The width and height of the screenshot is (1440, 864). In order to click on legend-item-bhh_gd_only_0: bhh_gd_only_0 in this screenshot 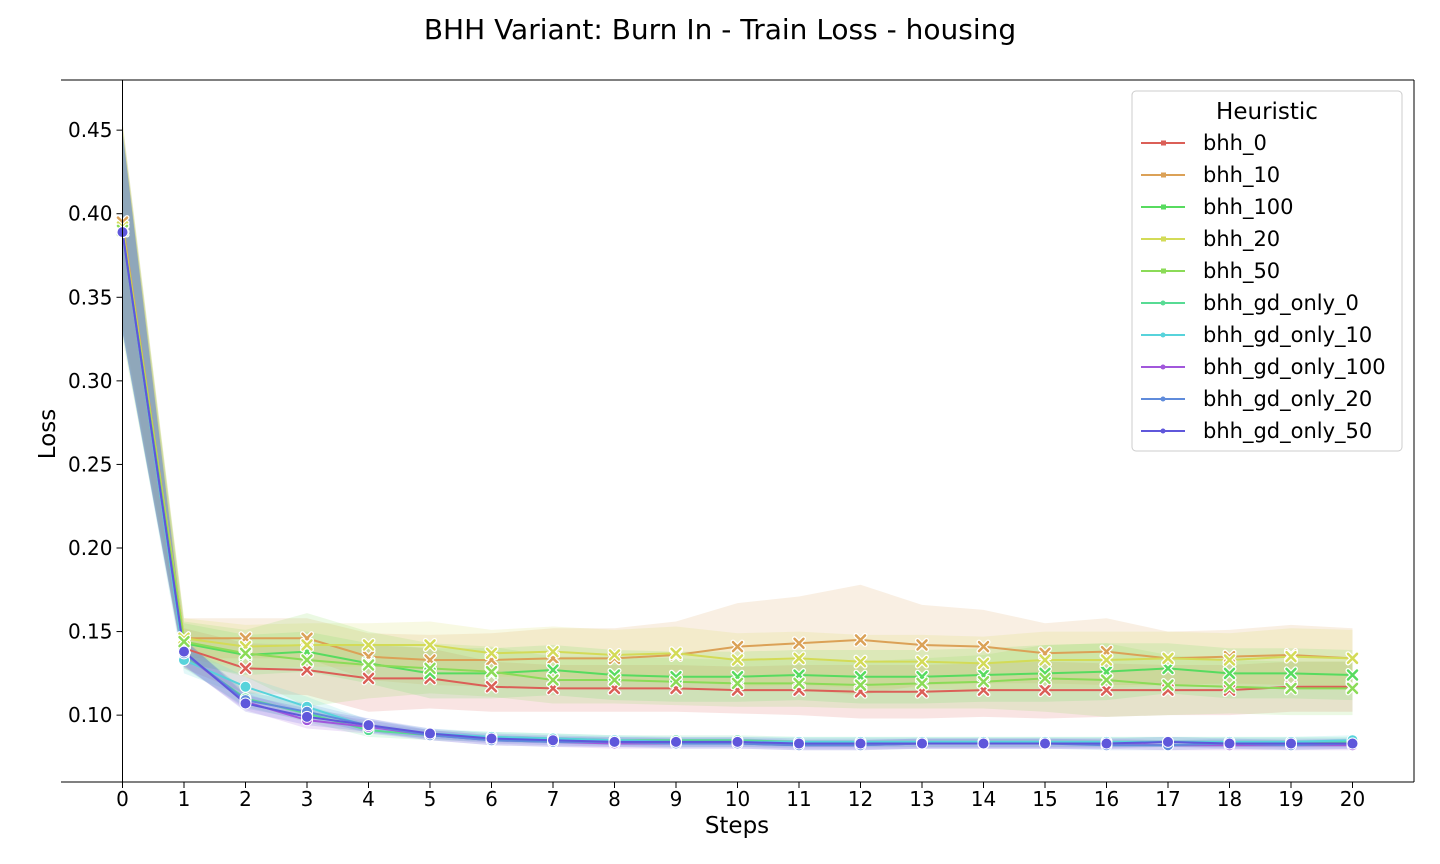, I will do `click(1250, 303)`.